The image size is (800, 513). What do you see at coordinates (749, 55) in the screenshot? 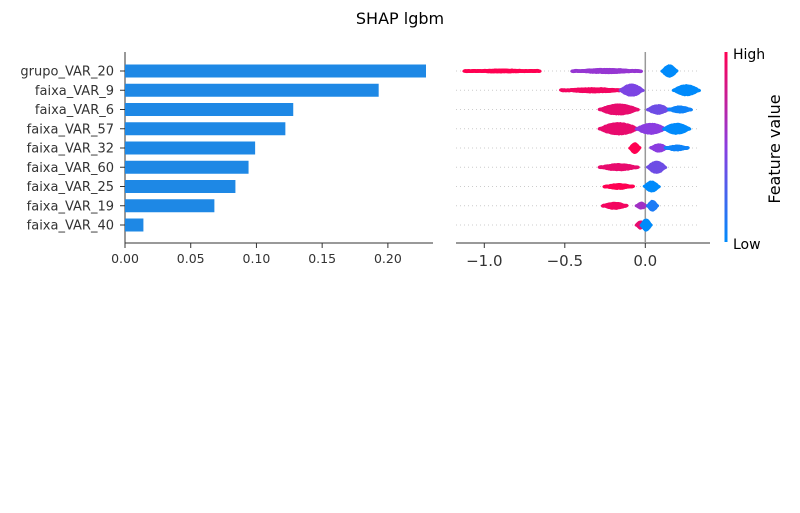
I see `colorbar-high-label: High` at bounding box center [749, 55].